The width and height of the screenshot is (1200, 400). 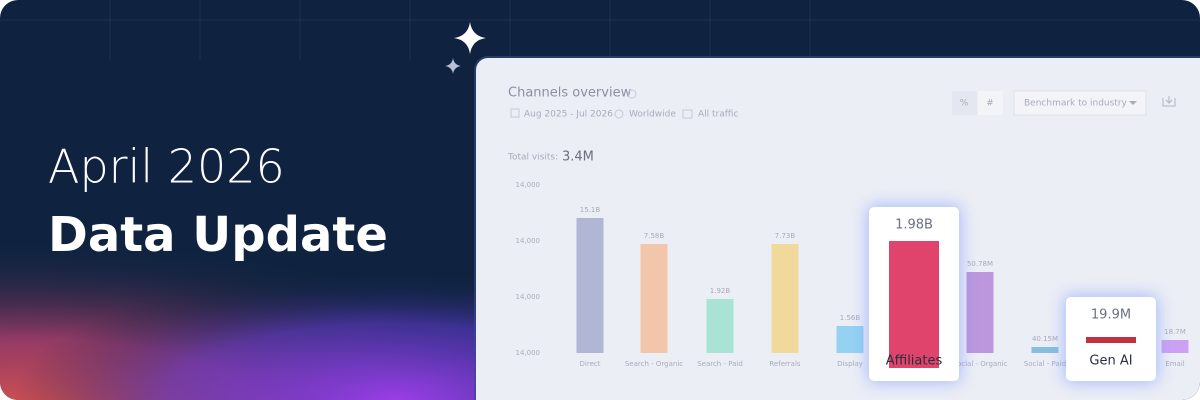 I want to click on bar-value-label: 15.1B, so click(x=590, y=210).